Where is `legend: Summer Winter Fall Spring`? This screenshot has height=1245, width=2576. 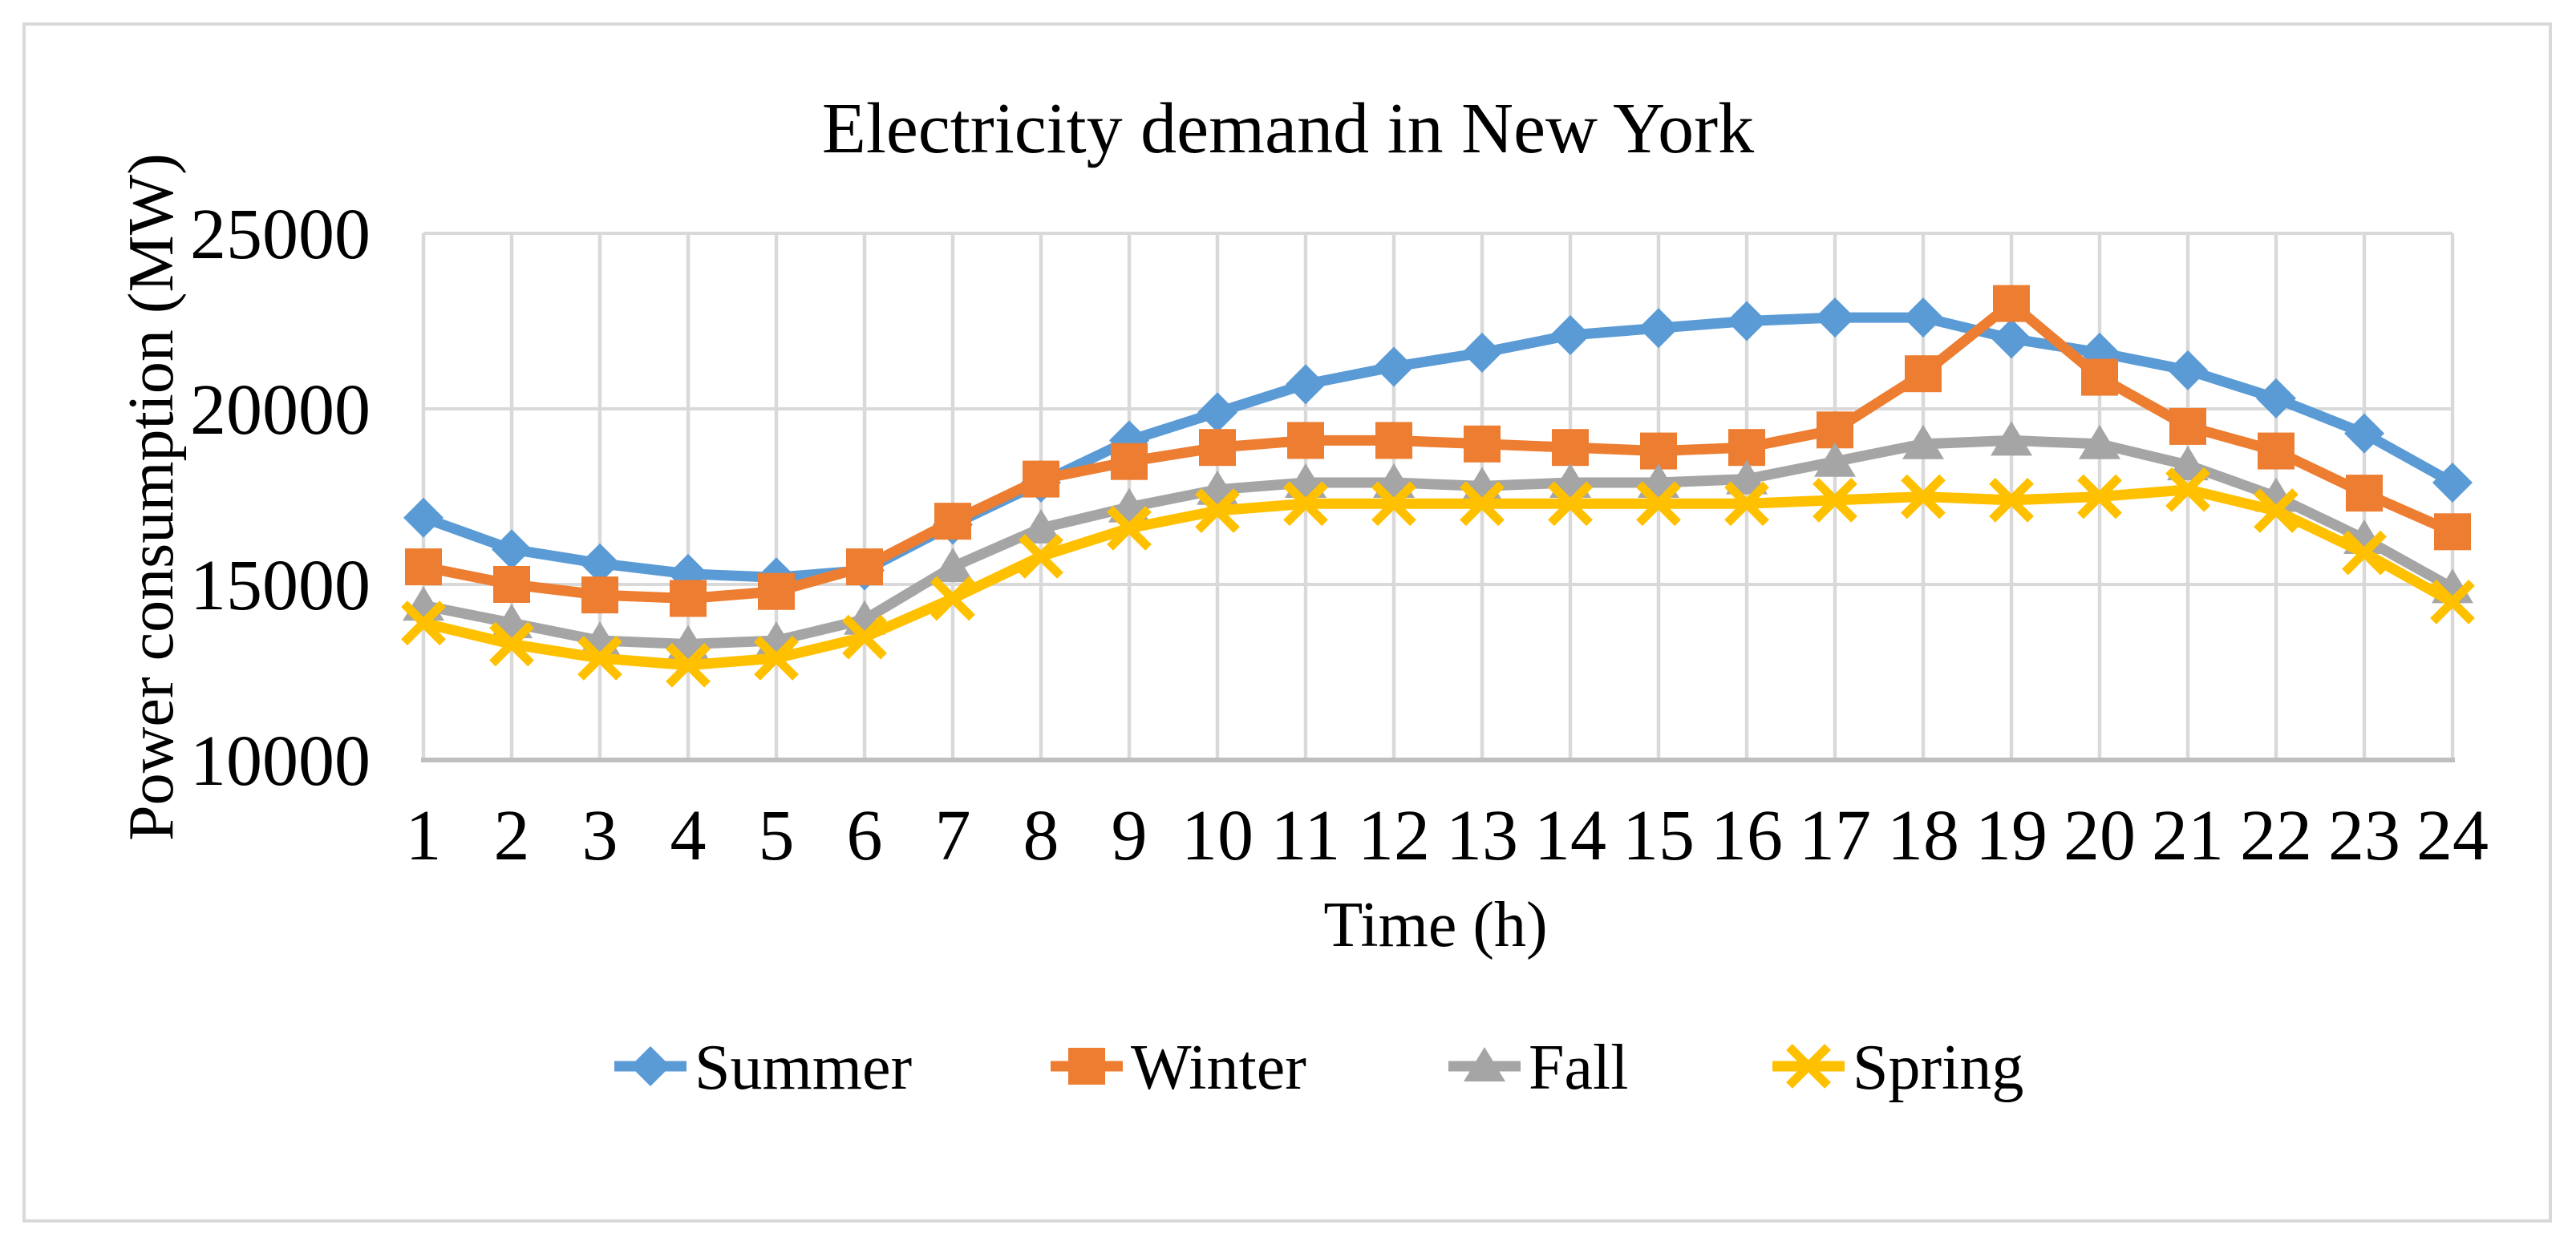
legend: Summer Winter Fall Spring is located at coordinates (1318, 1068).